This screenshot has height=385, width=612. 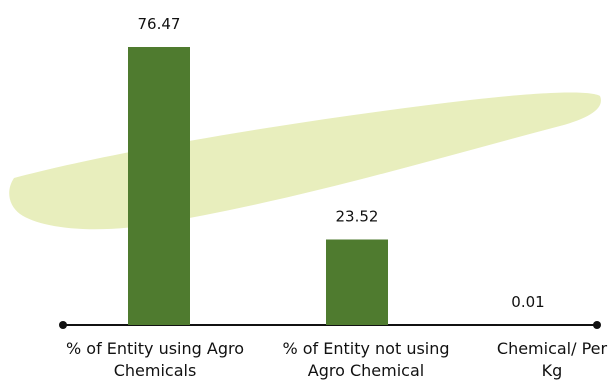 What do you see at coordinates (159, 24) in the screenshot?
I see `value-label: 76.47` at bounding box center [159, 24].